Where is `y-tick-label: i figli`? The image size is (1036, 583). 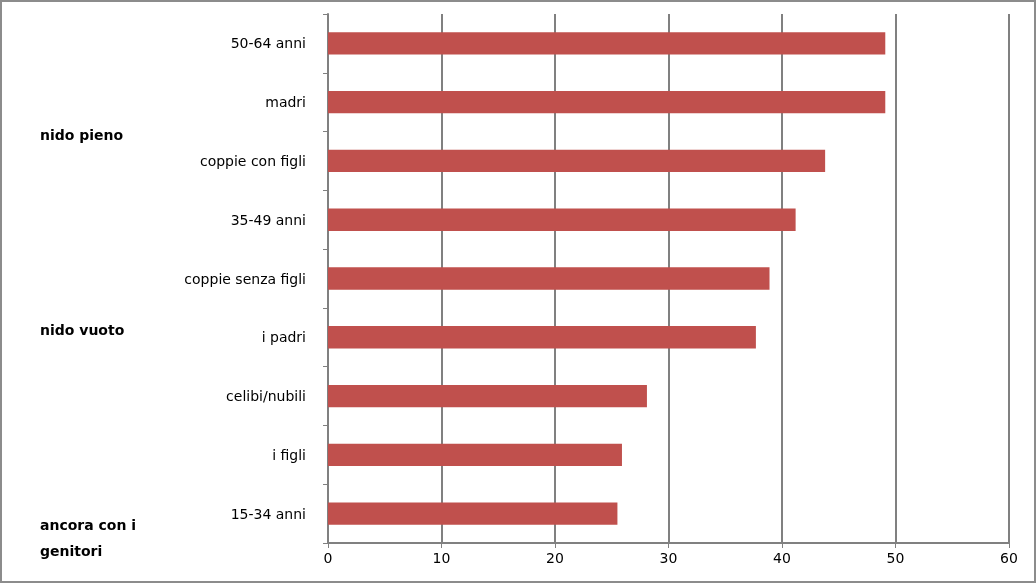 y-tick-label: i figli is located at coordinates (289, 454).